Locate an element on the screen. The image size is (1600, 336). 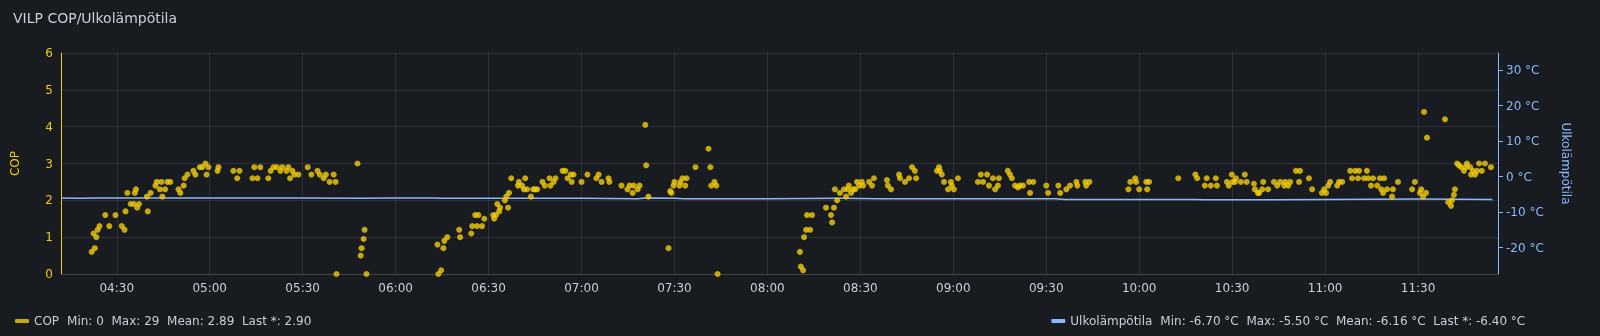
y-tick-label: 1 is located at coordinates (49, 237).